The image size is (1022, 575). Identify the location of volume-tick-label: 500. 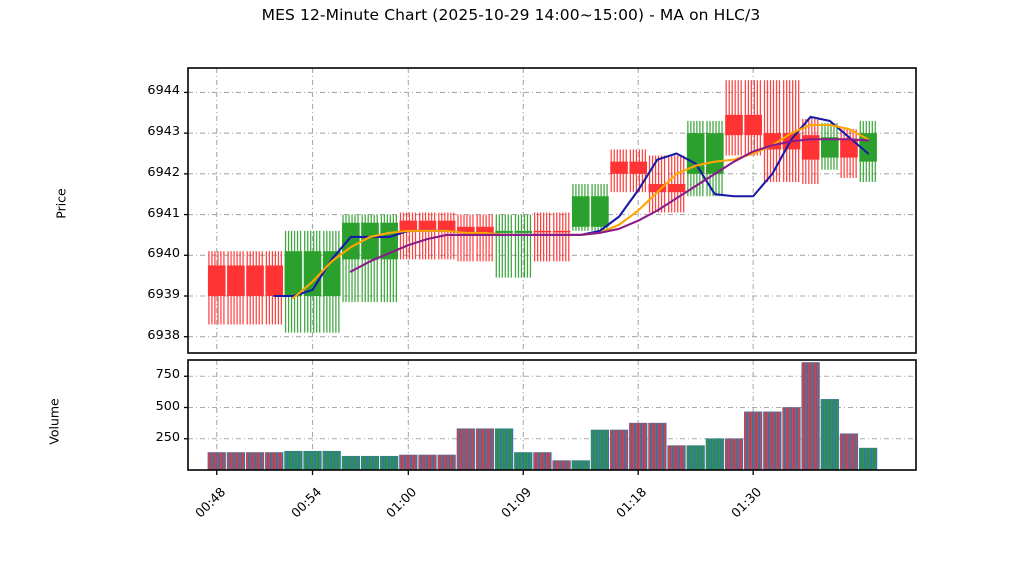
(167, 406).